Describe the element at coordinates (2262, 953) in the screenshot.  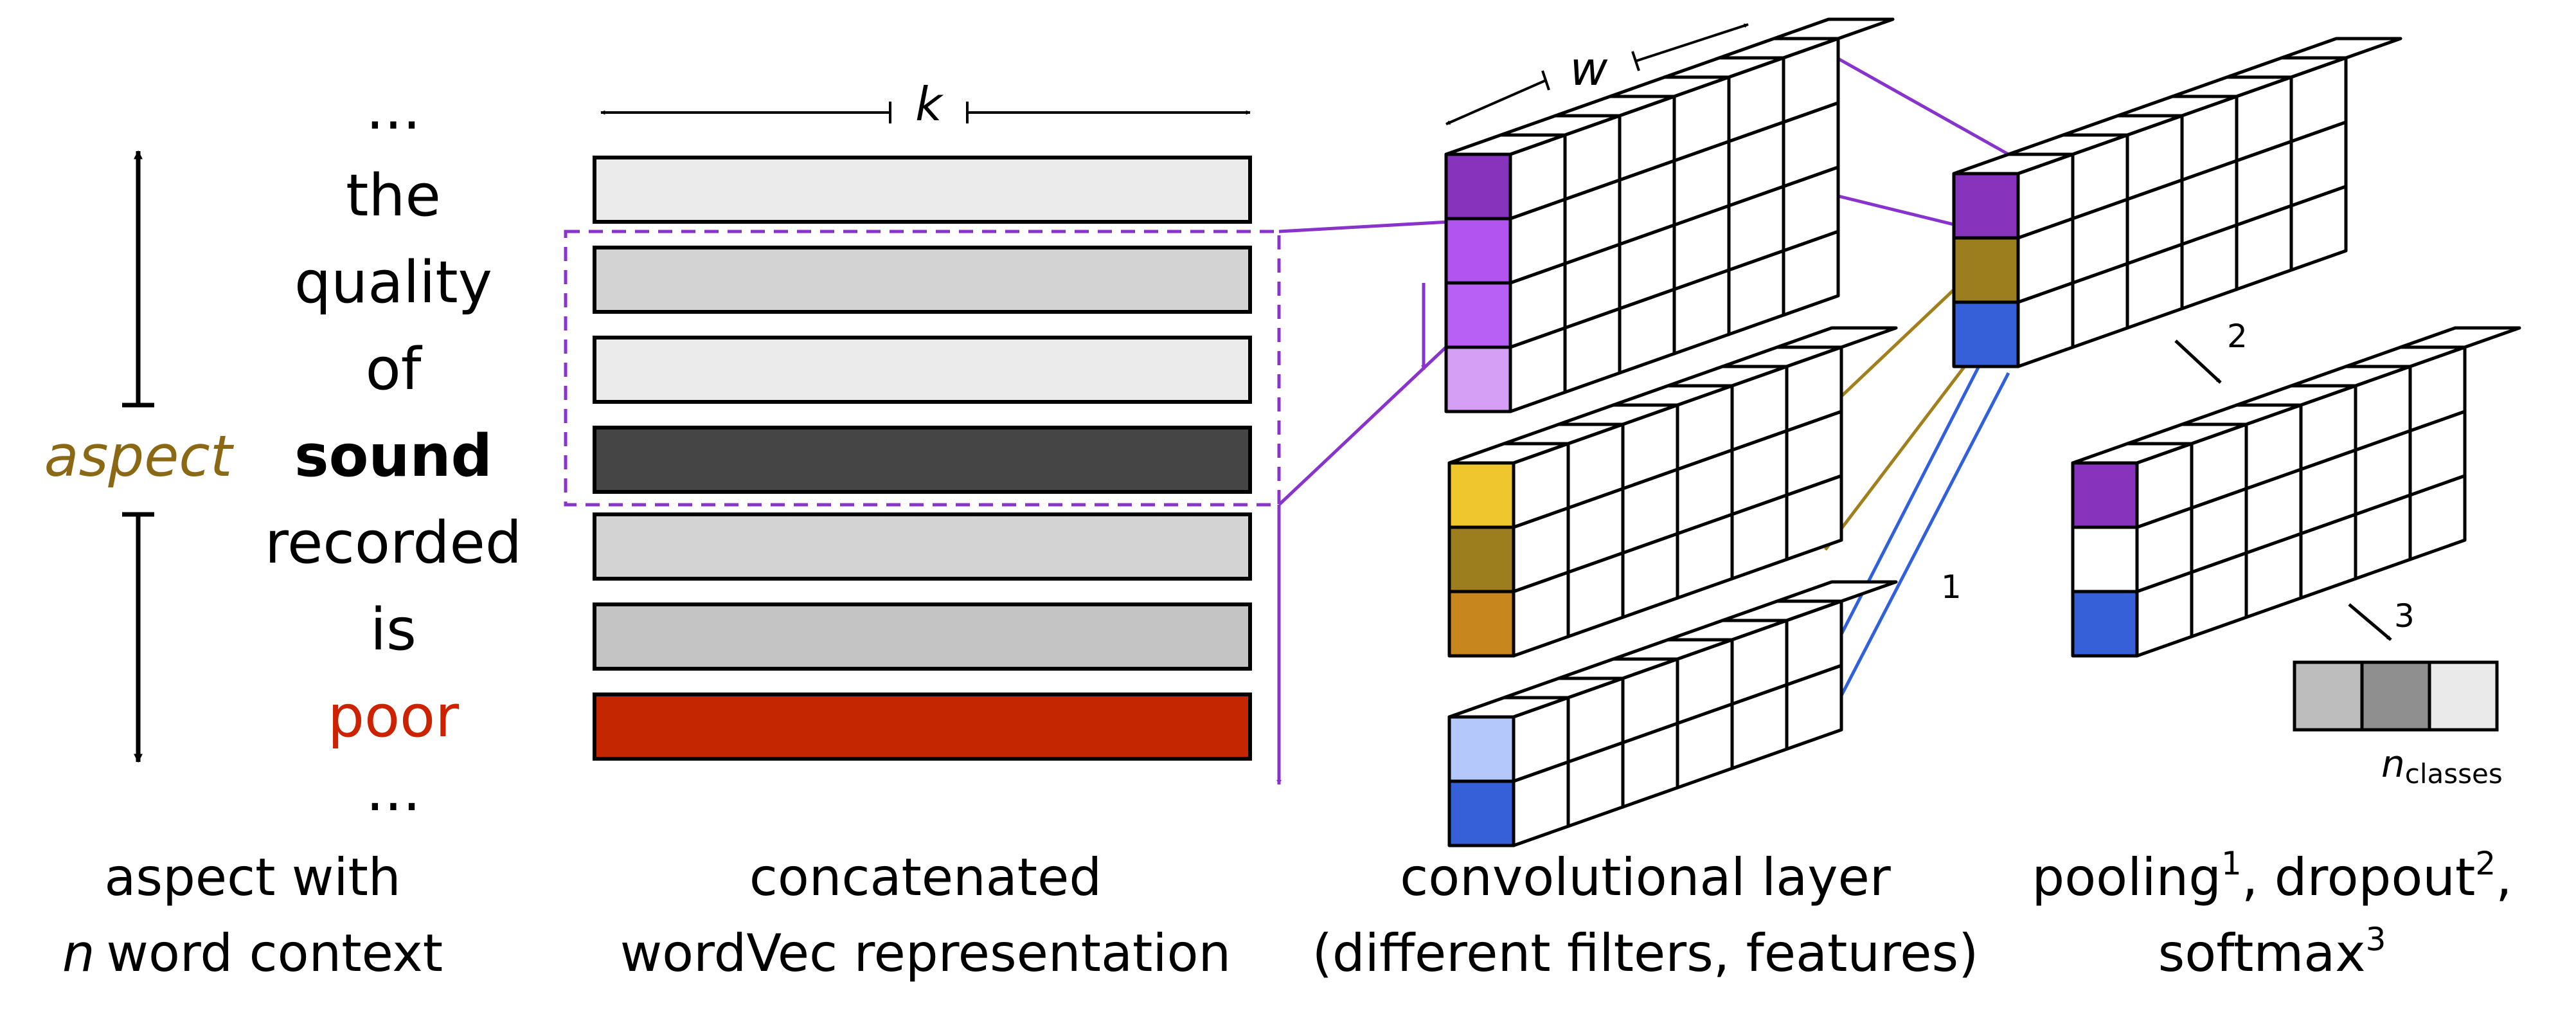
I see `caption-softmax: softmax` at that location.